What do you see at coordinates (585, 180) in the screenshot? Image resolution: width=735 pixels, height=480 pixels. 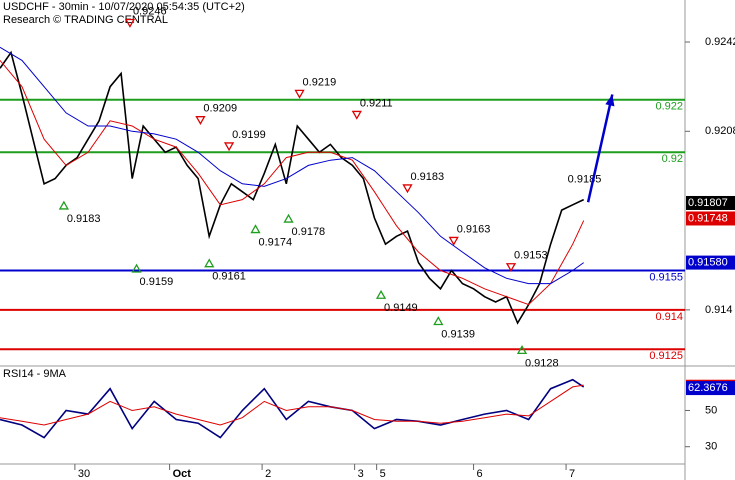 I see `target-label: 0.9185` at bounding box center [585, 180].